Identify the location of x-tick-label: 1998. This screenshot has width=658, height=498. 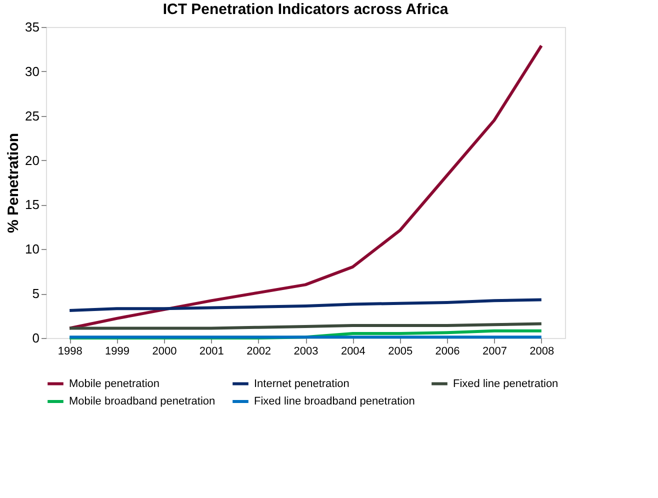
(70, 352).